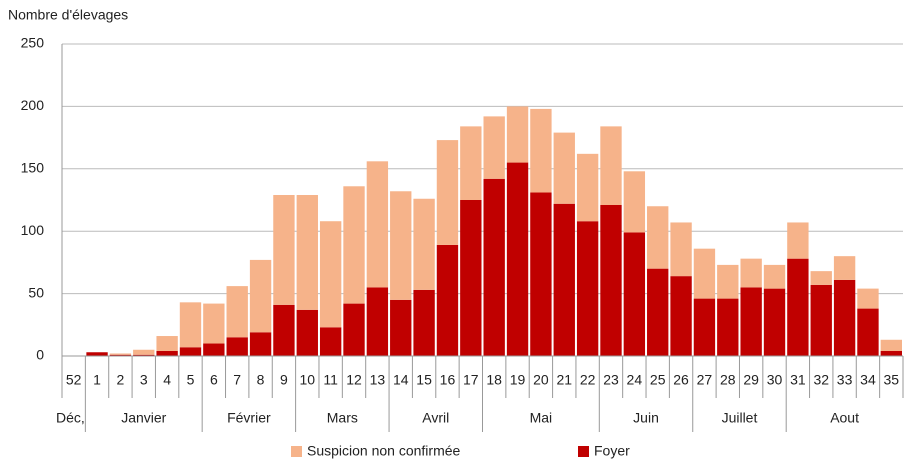 Image resolution: width=904 pixels, height=463 pixels. Describe the element at coordinates (844, 418) in the screenshot. I see `month-label: Aout` at that location.